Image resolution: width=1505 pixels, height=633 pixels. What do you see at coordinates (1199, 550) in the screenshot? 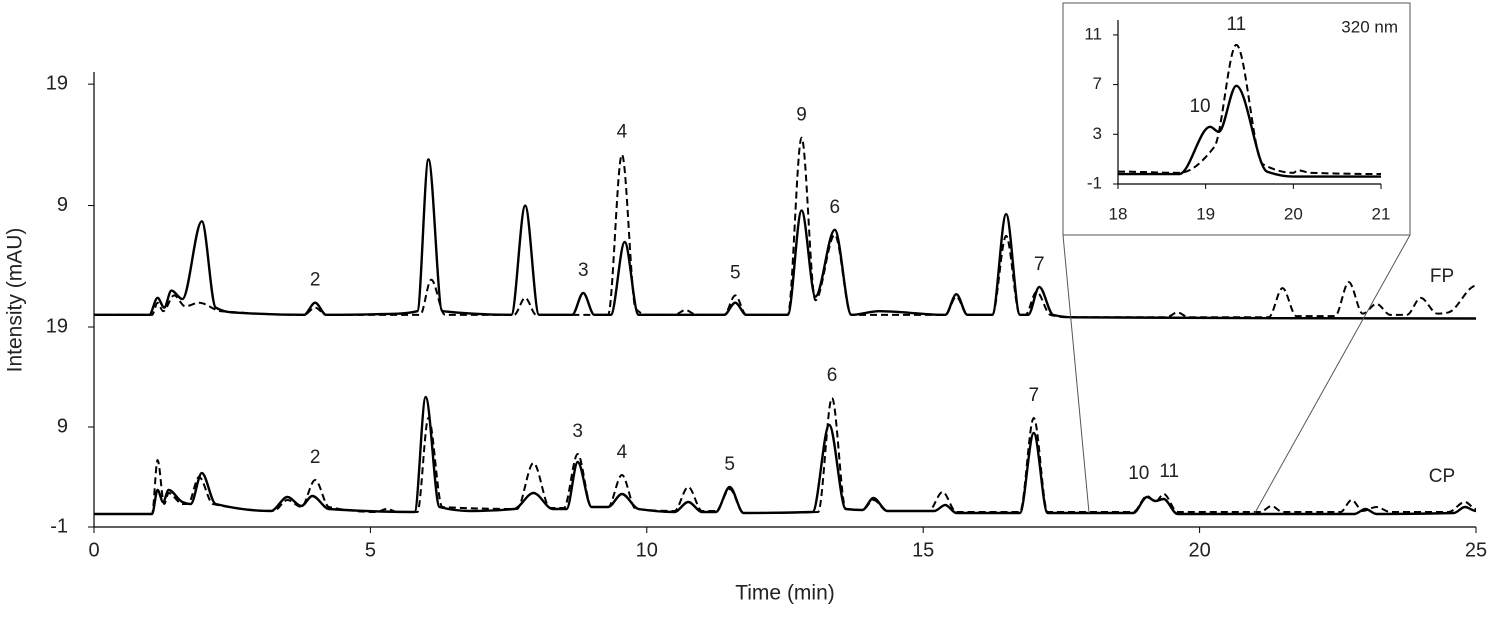
I see `x-tick-label: 20` at bounding box center [1199, 550].